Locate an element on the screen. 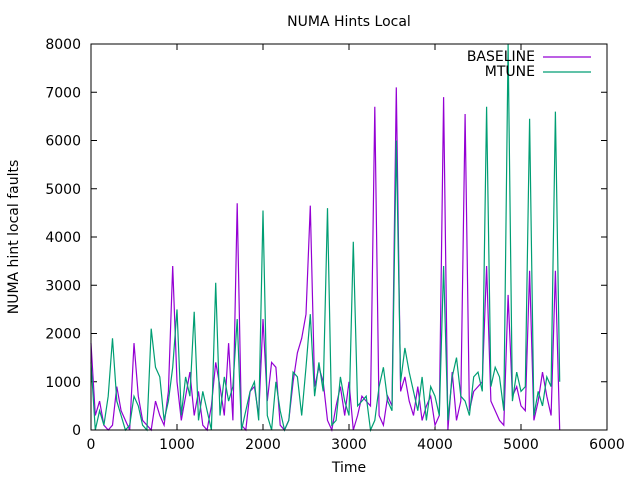  y-tick-label: 6000 is located at coordinates (63, 142).